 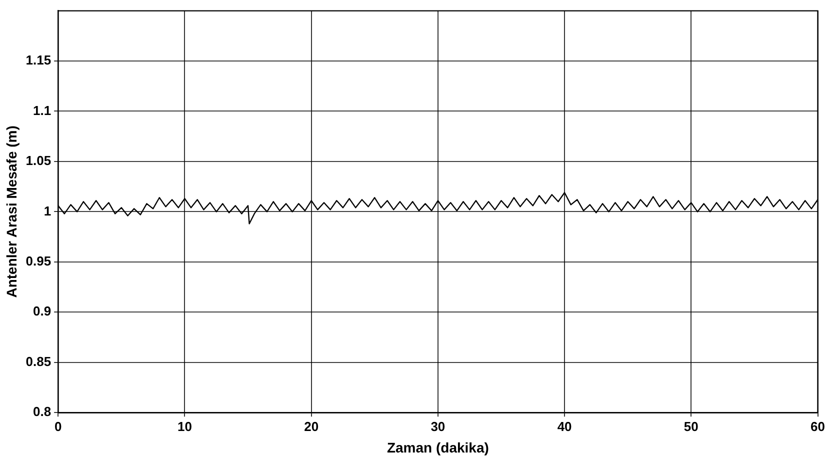 I want to click on x-tick-label: 50, so click(x=691, y=426).